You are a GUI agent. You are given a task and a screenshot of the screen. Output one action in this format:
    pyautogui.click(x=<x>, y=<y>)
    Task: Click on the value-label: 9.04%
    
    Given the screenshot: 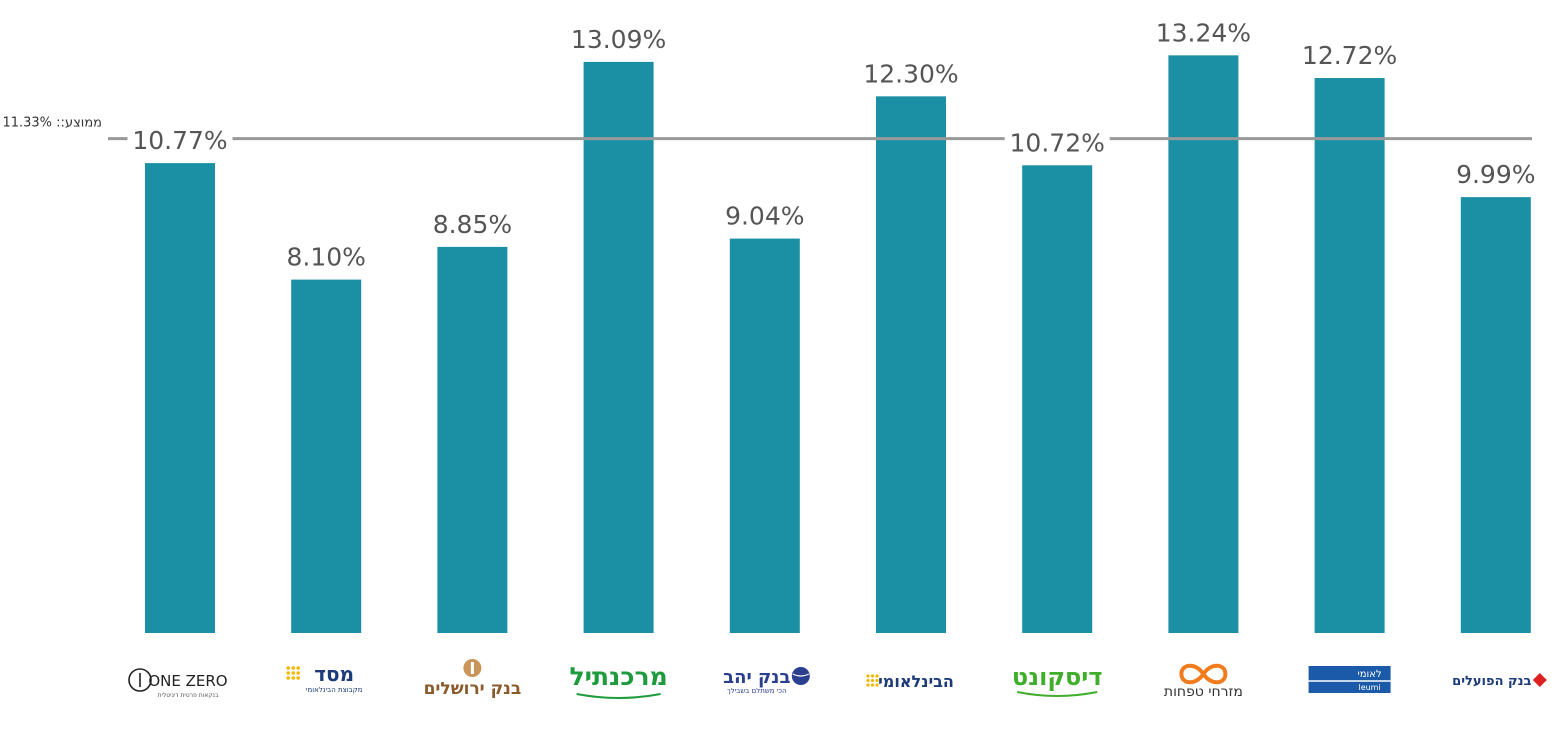 What is the action you would take?
    pyautogui.click(x=764, y=216)
    